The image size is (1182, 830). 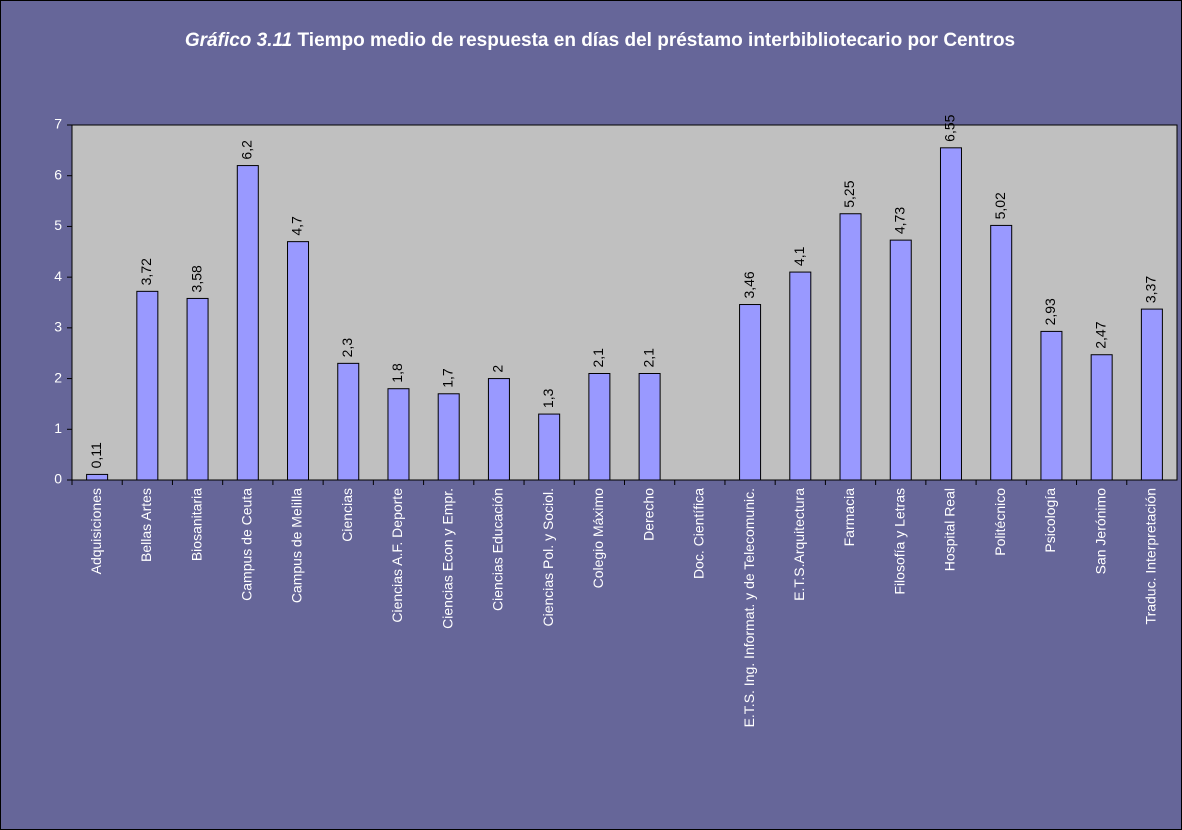 I want to click on x-tick-label: Doc. Científica, so click(x=699, y=533).